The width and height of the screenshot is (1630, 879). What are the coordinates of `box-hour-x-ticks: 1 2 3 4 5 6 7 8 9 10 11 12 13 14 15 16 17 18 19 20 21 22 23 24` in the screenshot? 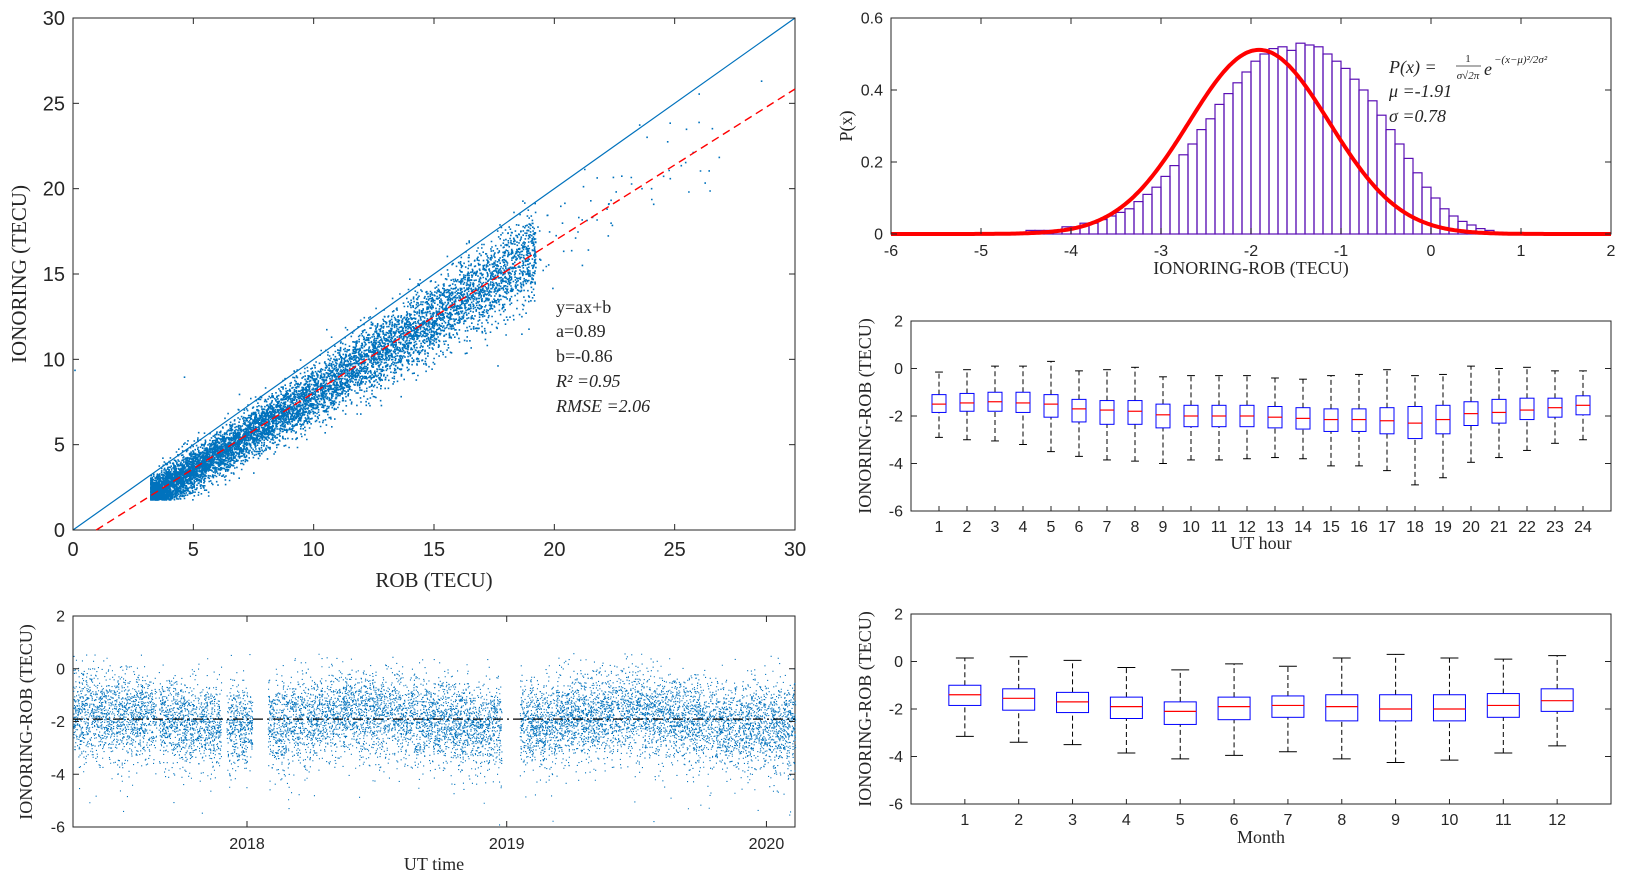 It's located at (1263, 521).